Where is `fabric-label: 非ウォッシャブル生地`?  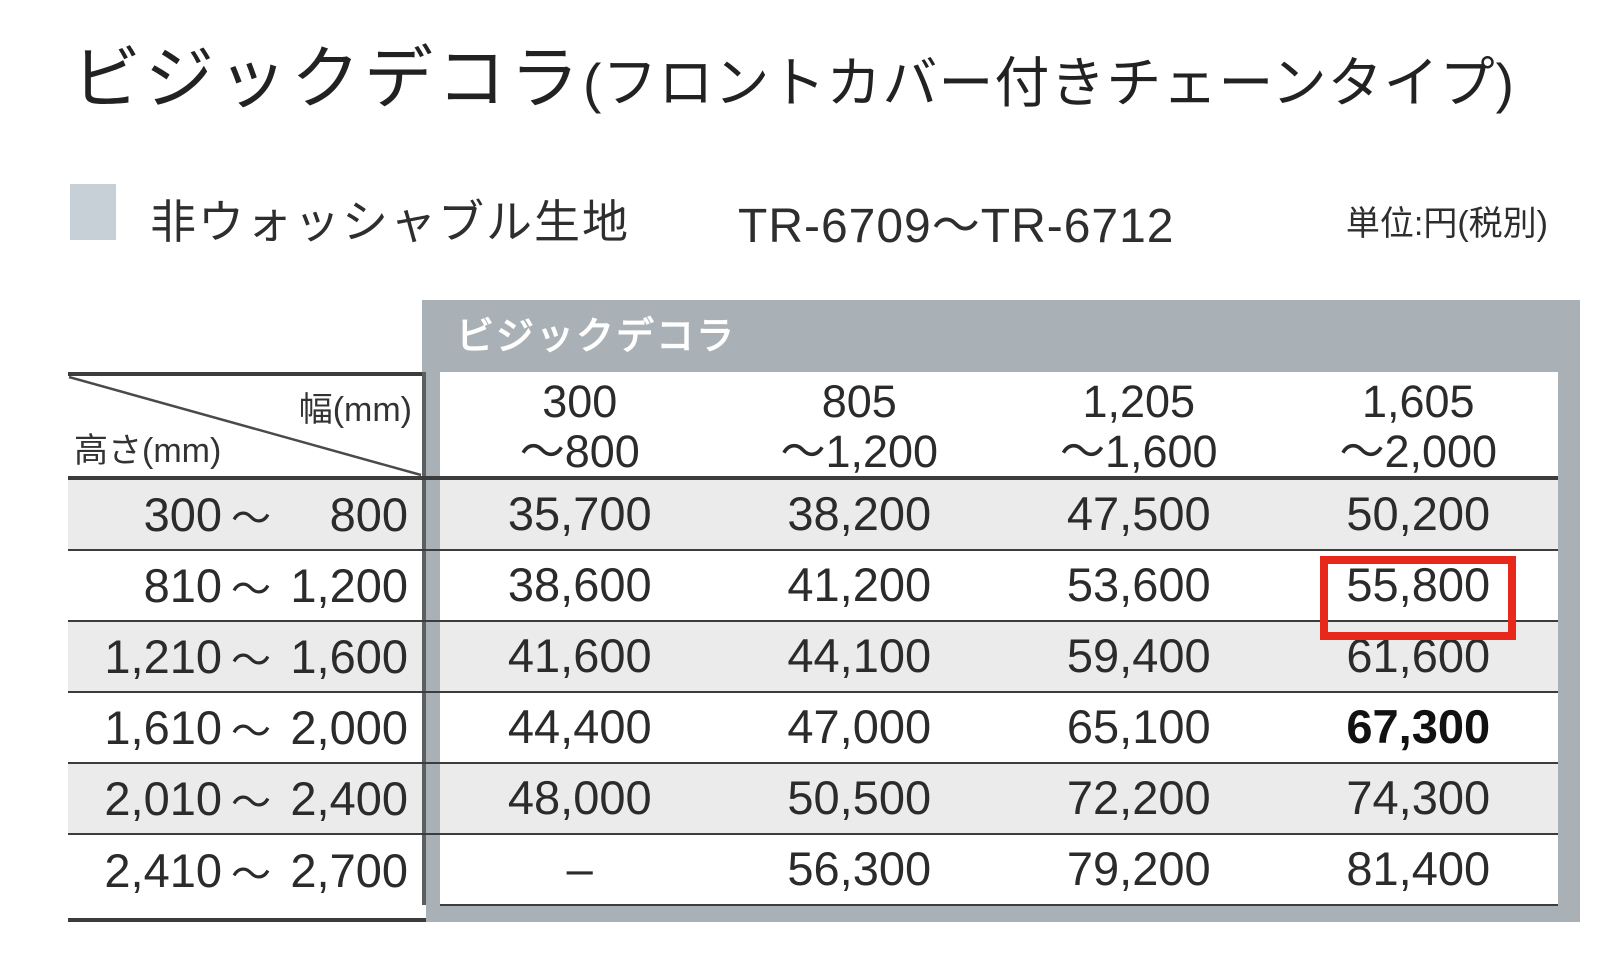
fabric-label: 非ウォッシャブル生地 is located at coordinates (390, 222).